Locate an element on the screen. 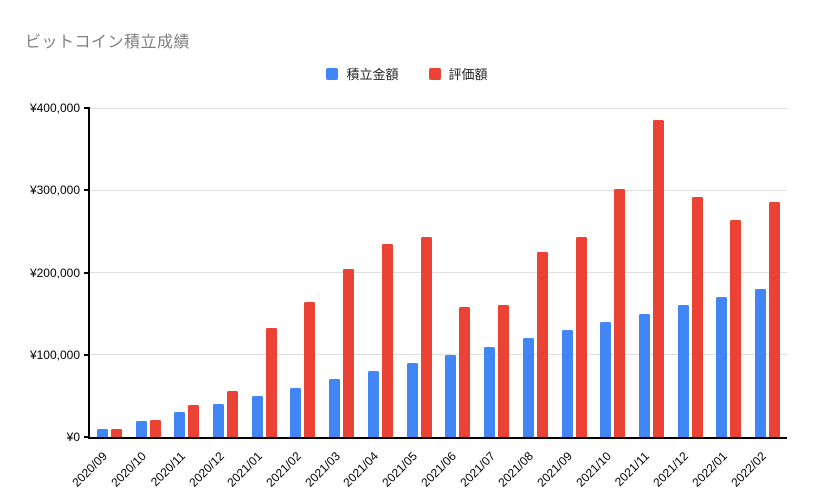 Image resolution: width=814 pixels, height=504 pixels. y-axis-label: ¥400,000 is located at coordinates (54, 108).